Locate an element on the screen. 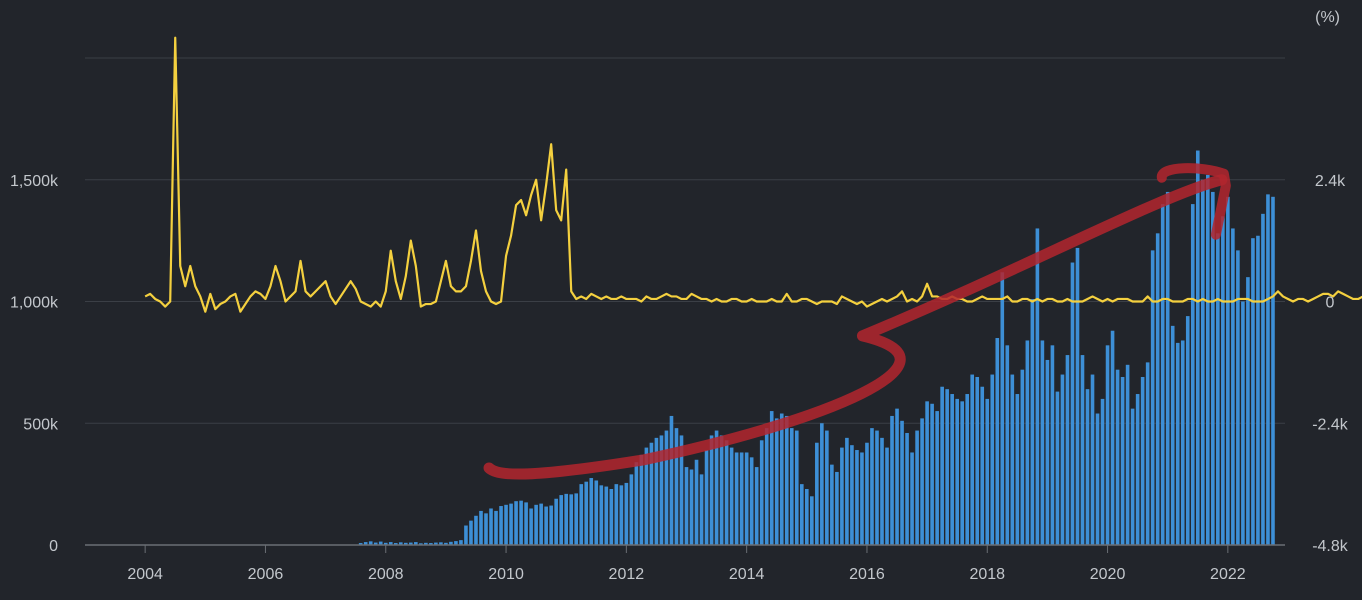  x-tick-label: 2008 is located at coordinates (386, 574).